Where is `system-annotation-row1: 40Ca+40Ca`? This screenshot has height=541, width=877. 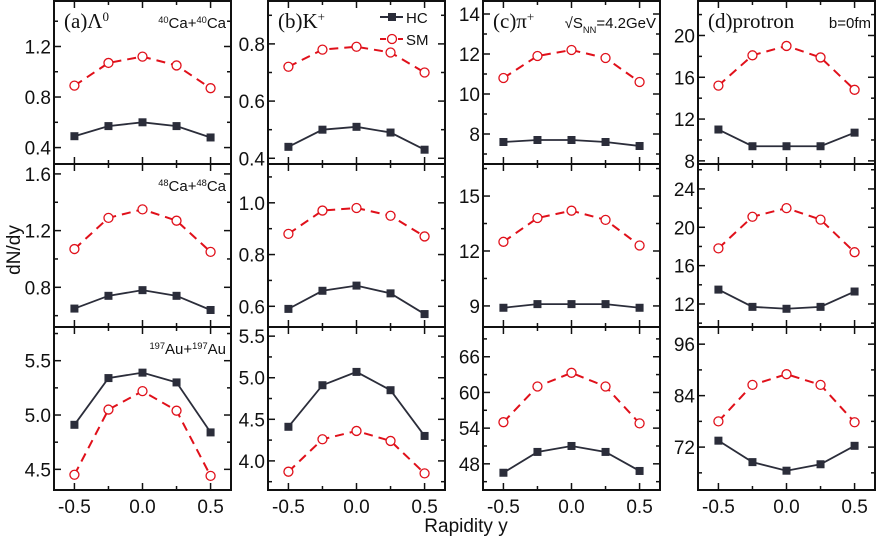 system-annotation-row1: 40Ca+40Ca is located at coordinates (192, 23).